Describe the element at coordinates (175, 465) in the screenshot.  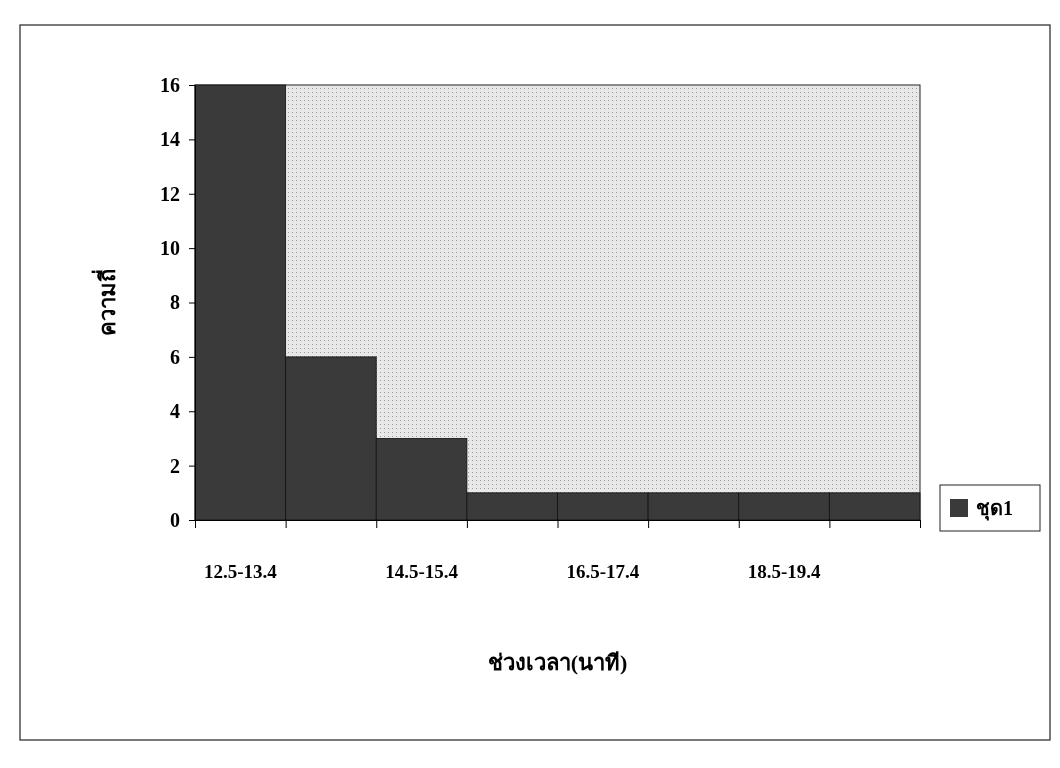
I see `y-tick-label: 2` at that location.